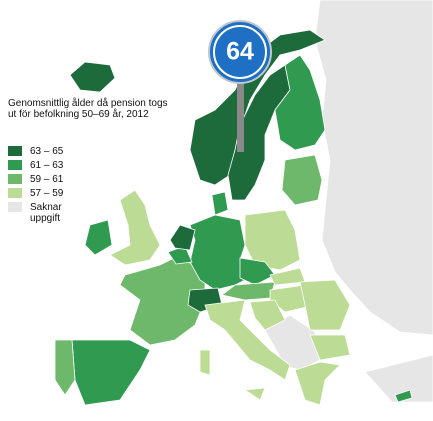  I want to click on legend-label: 63 – 65, so click(47, 151).